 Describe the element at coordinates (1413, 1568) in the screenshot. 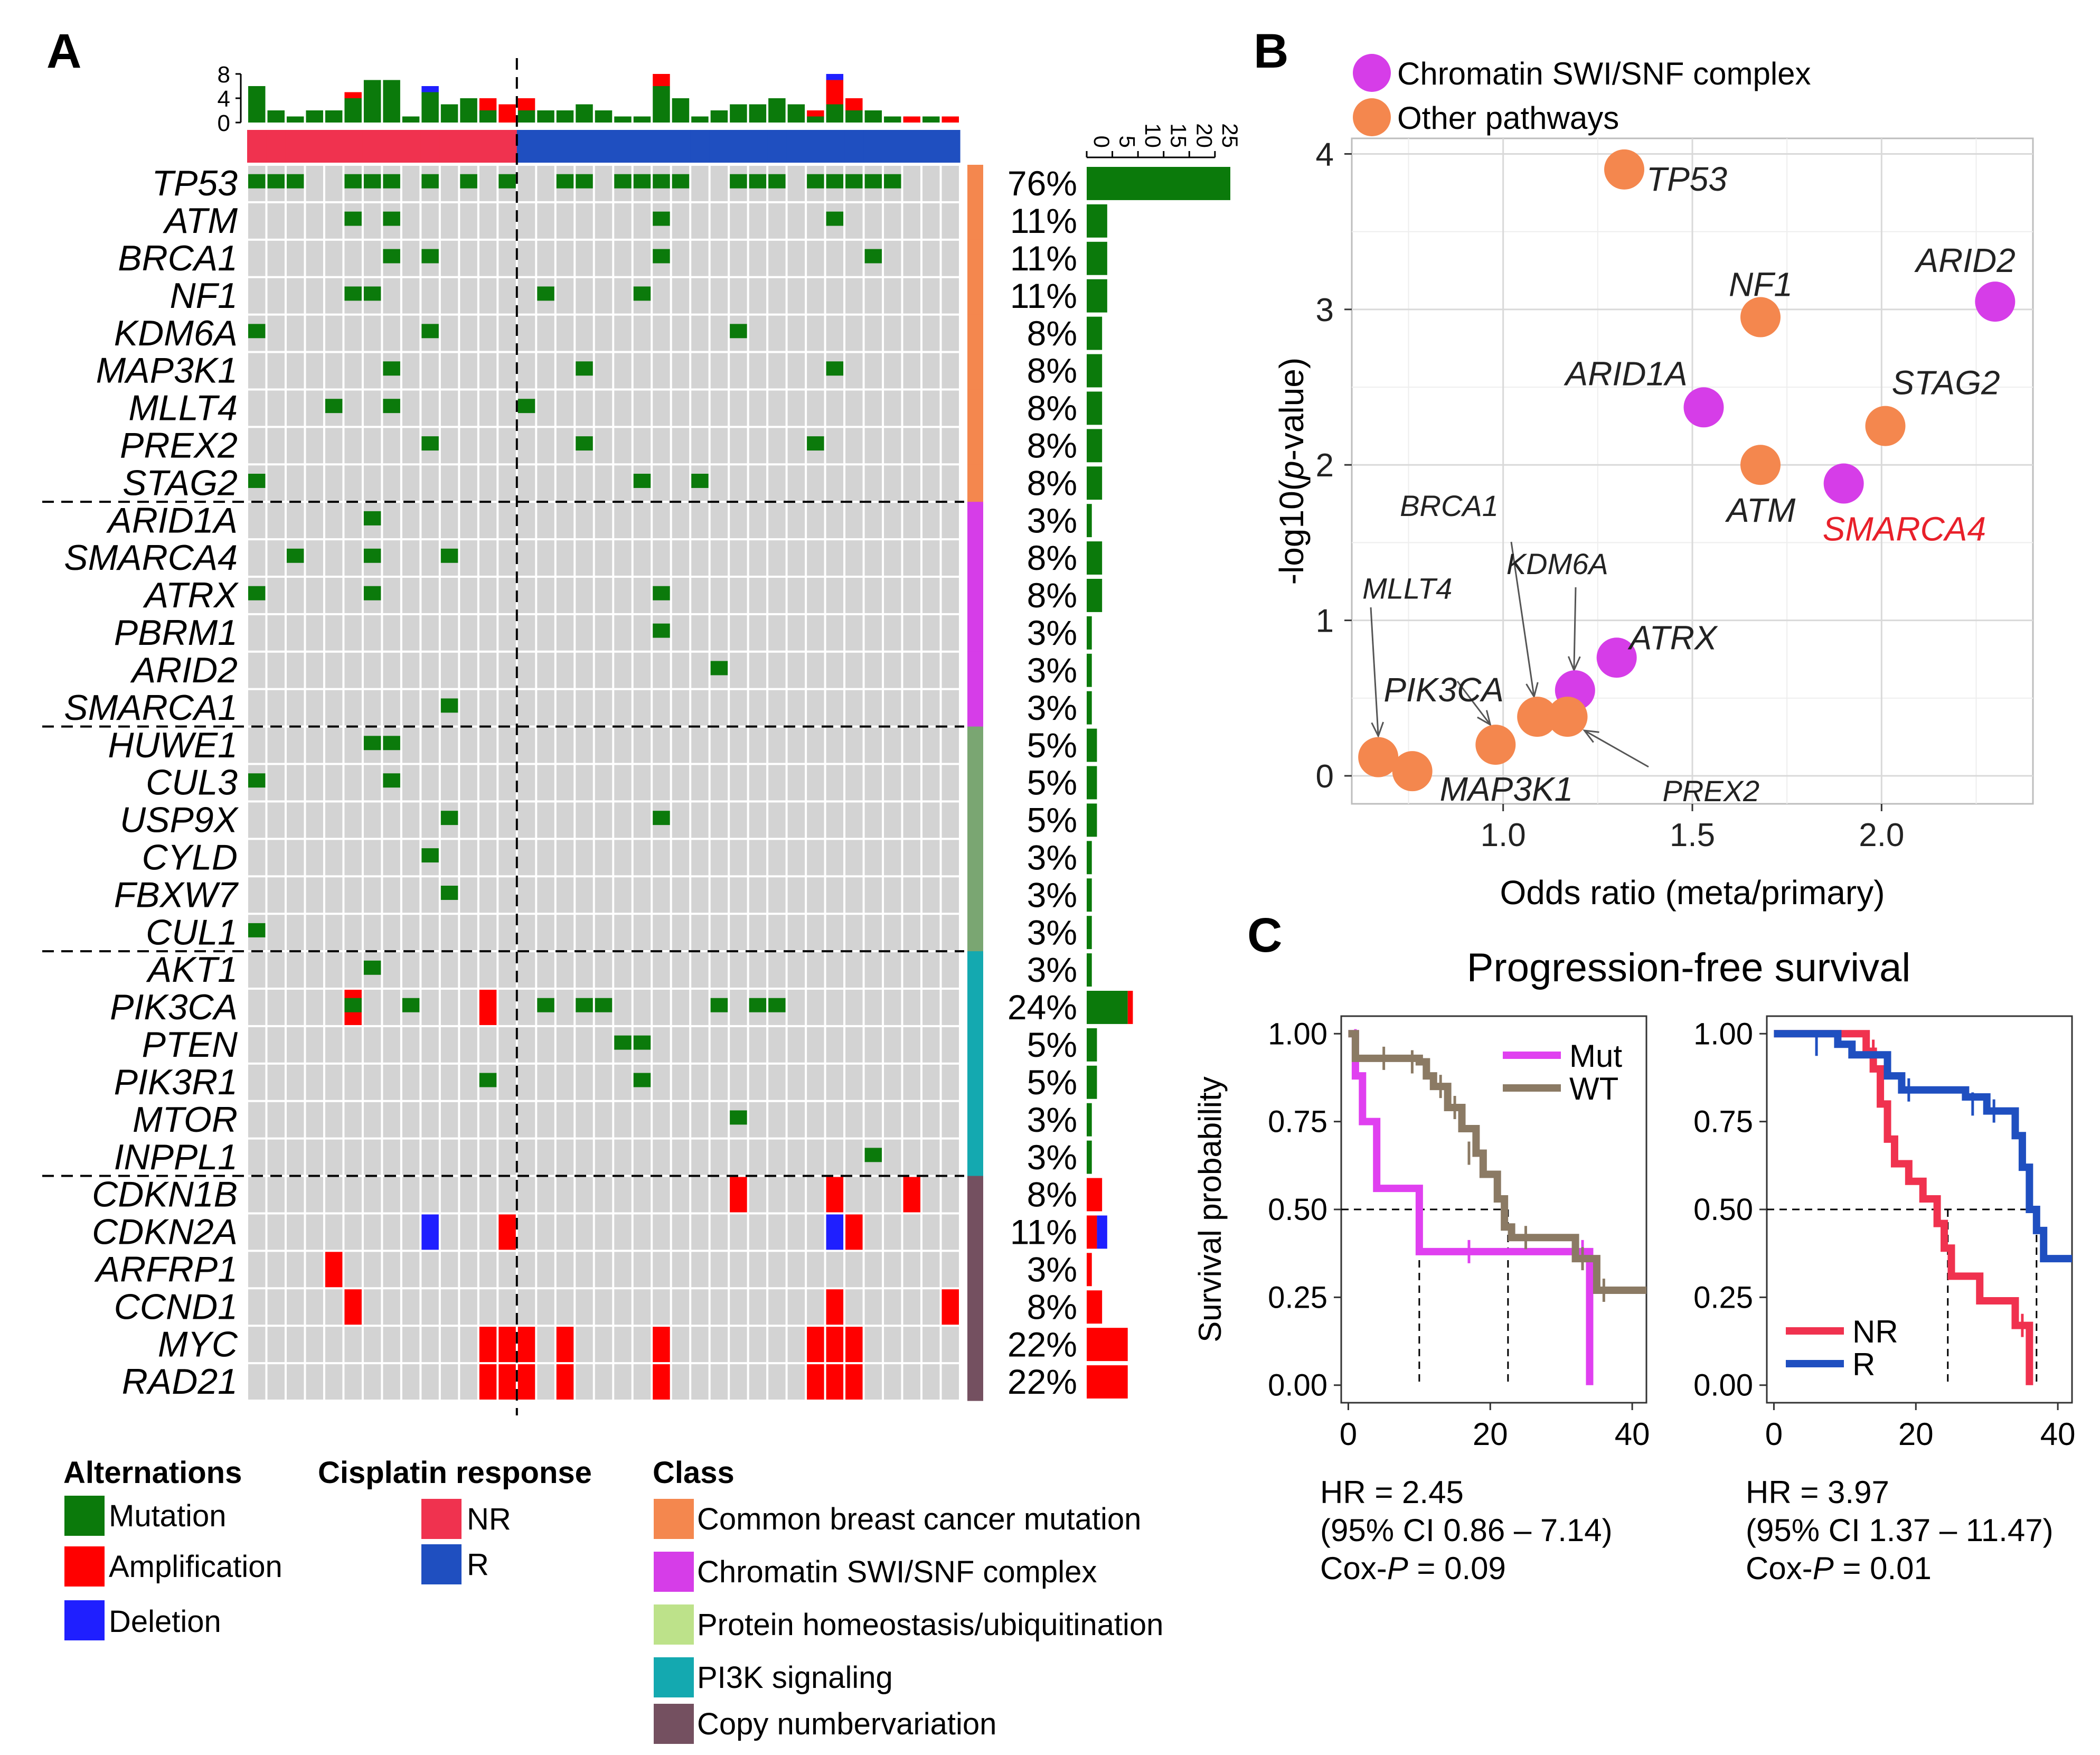

I see `km-cox-p: Cox-P = 0.09` at that location.